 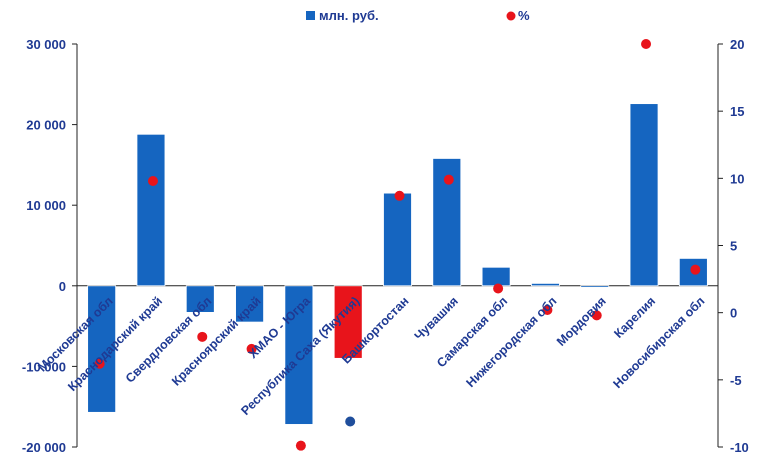 I want to click on category-label: Карелия, so click(x=634, y=317).